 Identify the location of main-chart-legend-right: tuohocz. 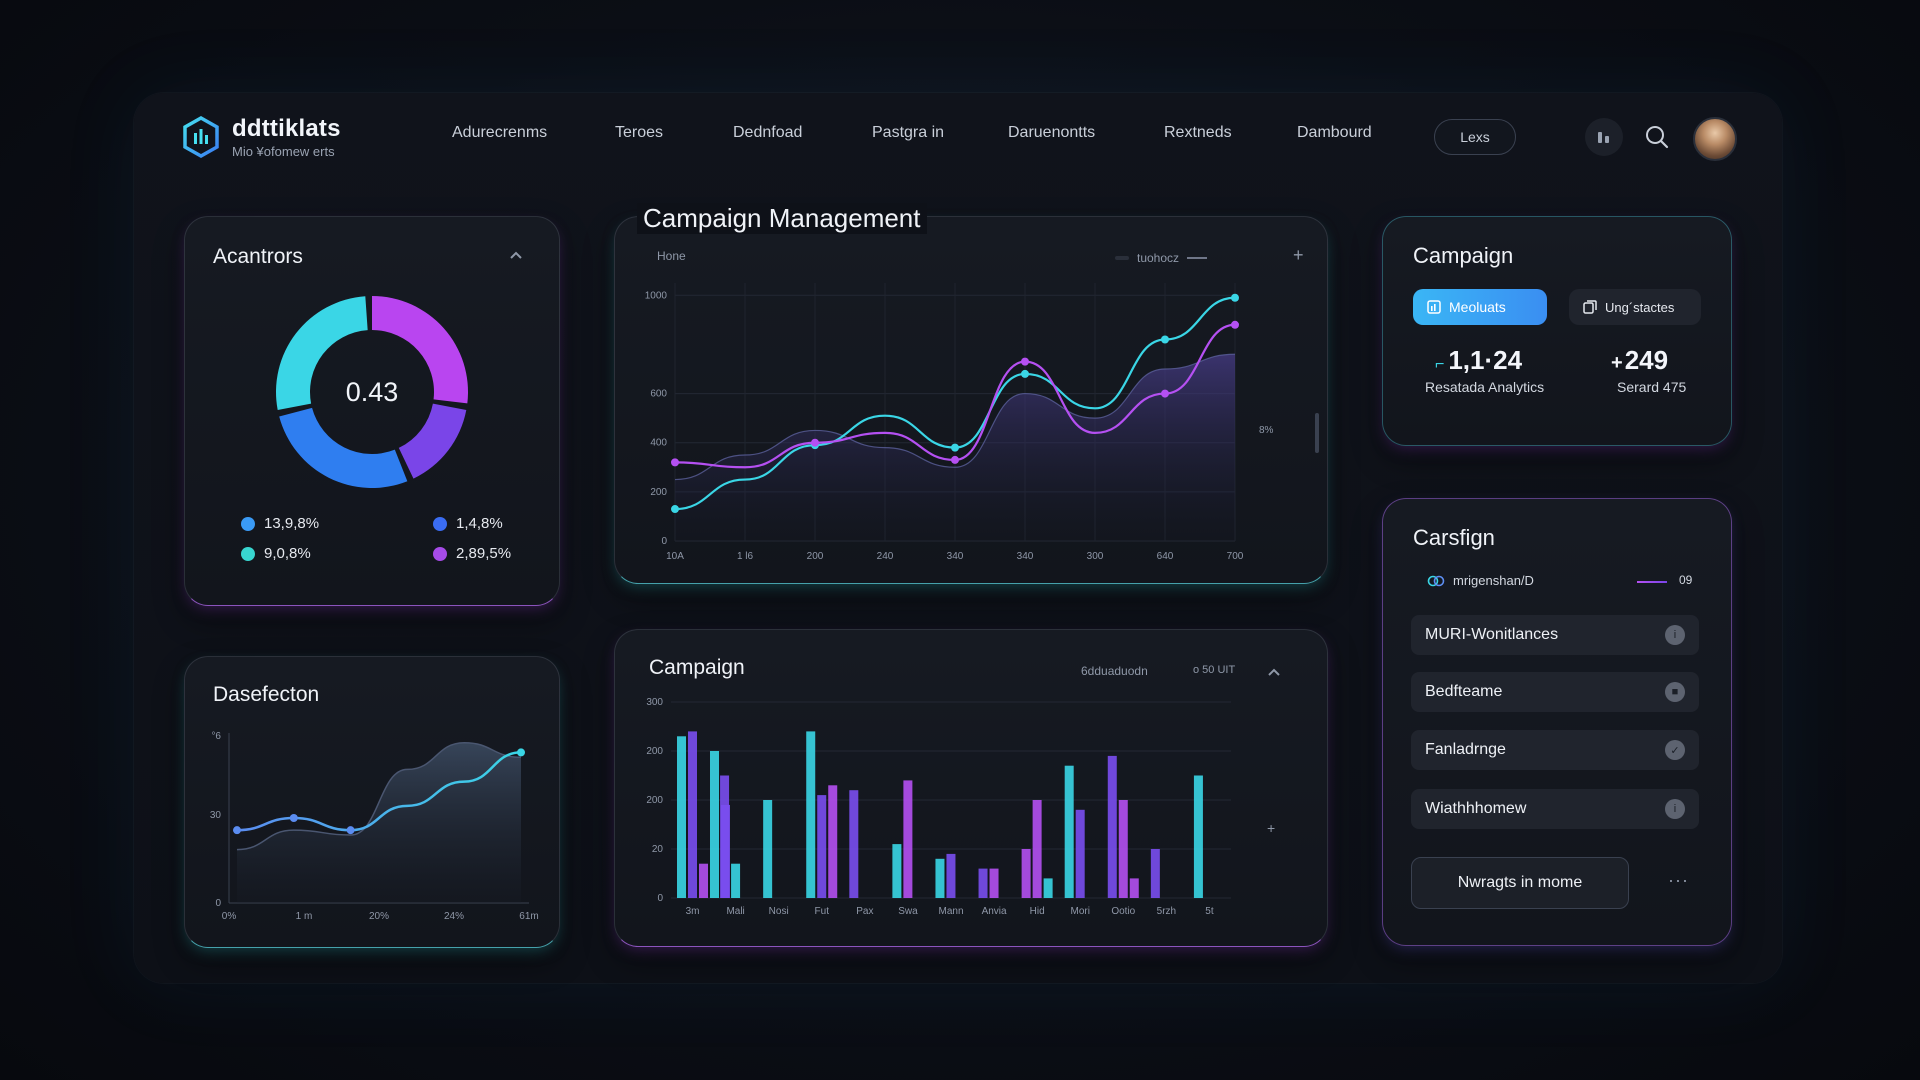
(1161, 258).